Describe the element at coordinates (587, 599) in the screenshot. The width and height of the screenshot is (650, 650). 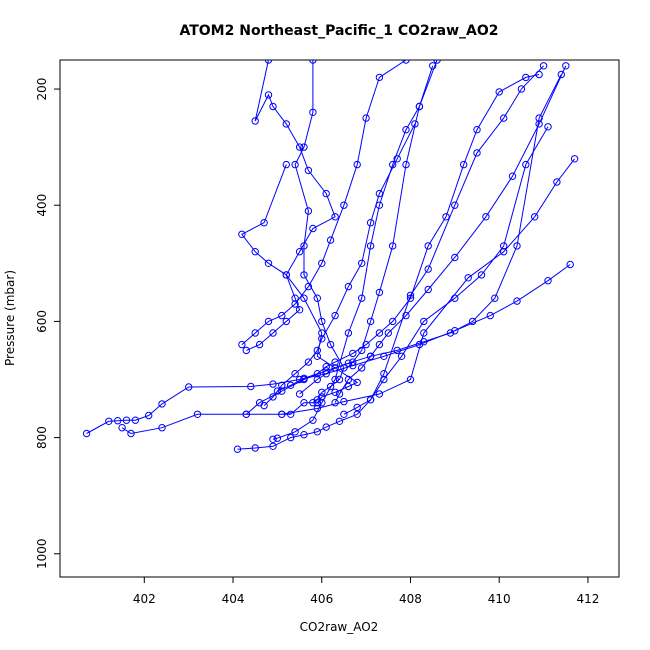
I see `x-tick-label: 412` at that location.